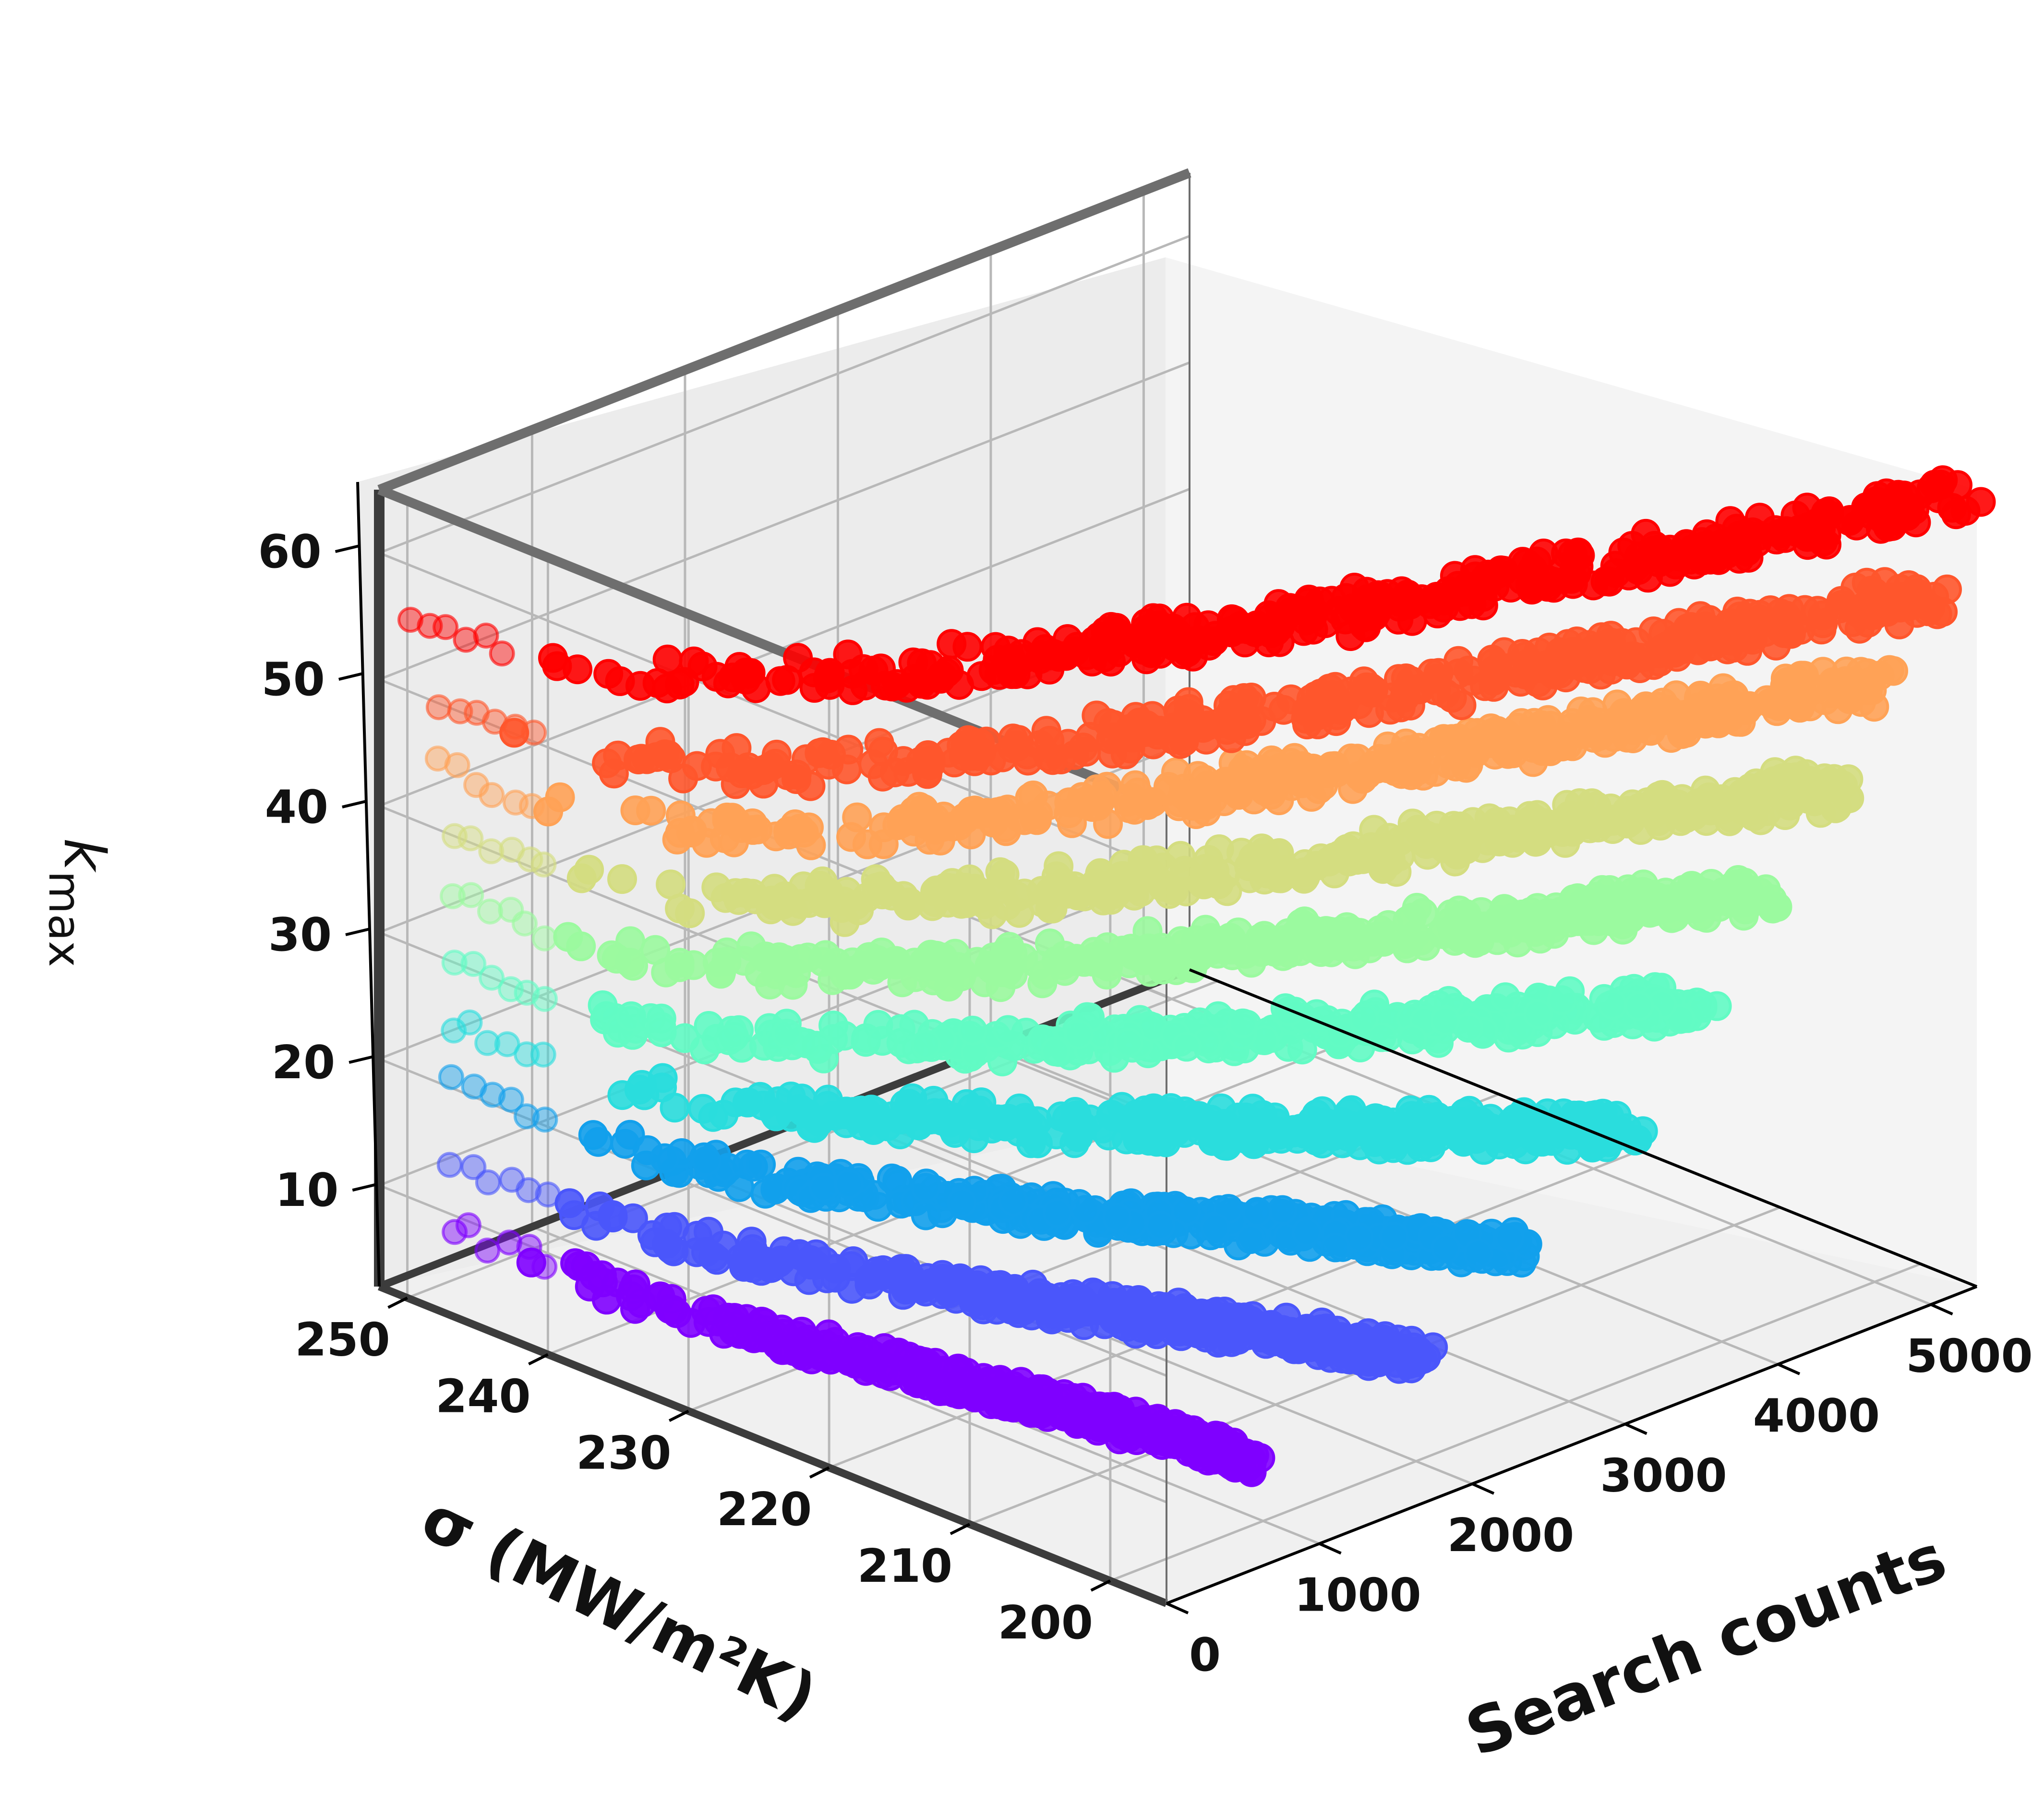  Describe the element at coordinates (1969, 1356) in the screenshot. I see `x-tick-label: 5000` at that location.